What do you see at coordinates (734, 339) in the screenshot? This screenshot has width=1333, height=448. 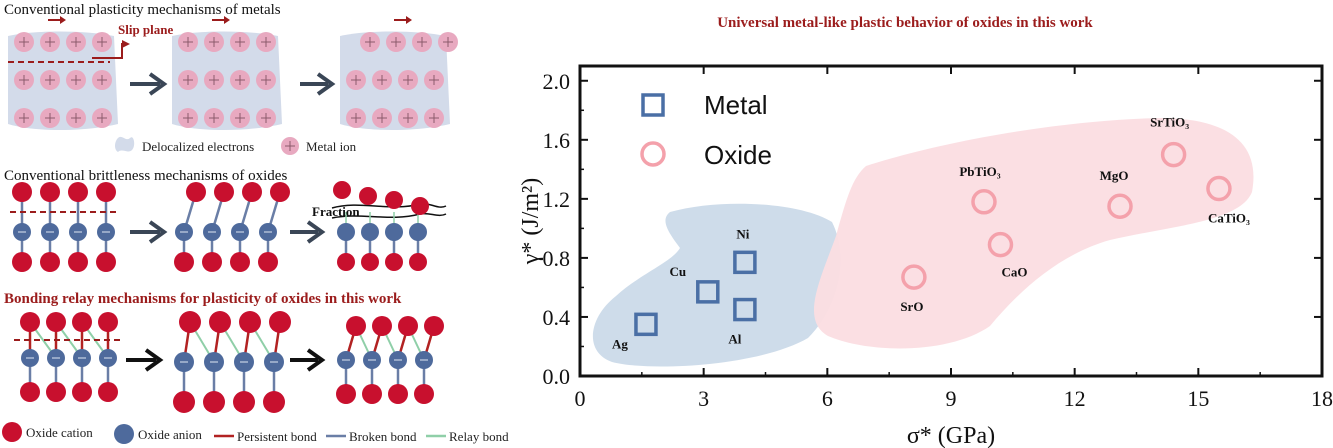 I see `point-label: Al` at bounding box center [734, 339].